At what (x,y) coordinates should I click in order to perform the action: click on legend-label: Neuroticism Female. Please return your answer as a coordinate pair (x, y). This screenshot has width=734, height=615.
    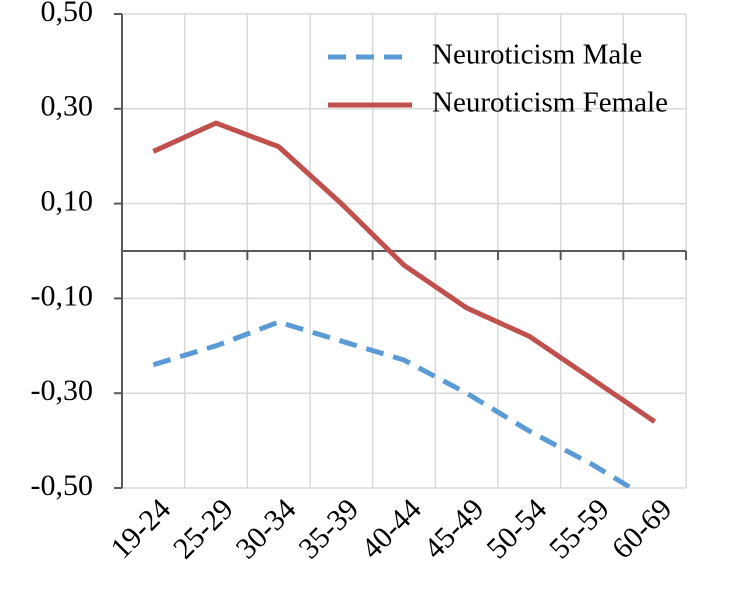
    Looking at the image, I should click on (550, 103).